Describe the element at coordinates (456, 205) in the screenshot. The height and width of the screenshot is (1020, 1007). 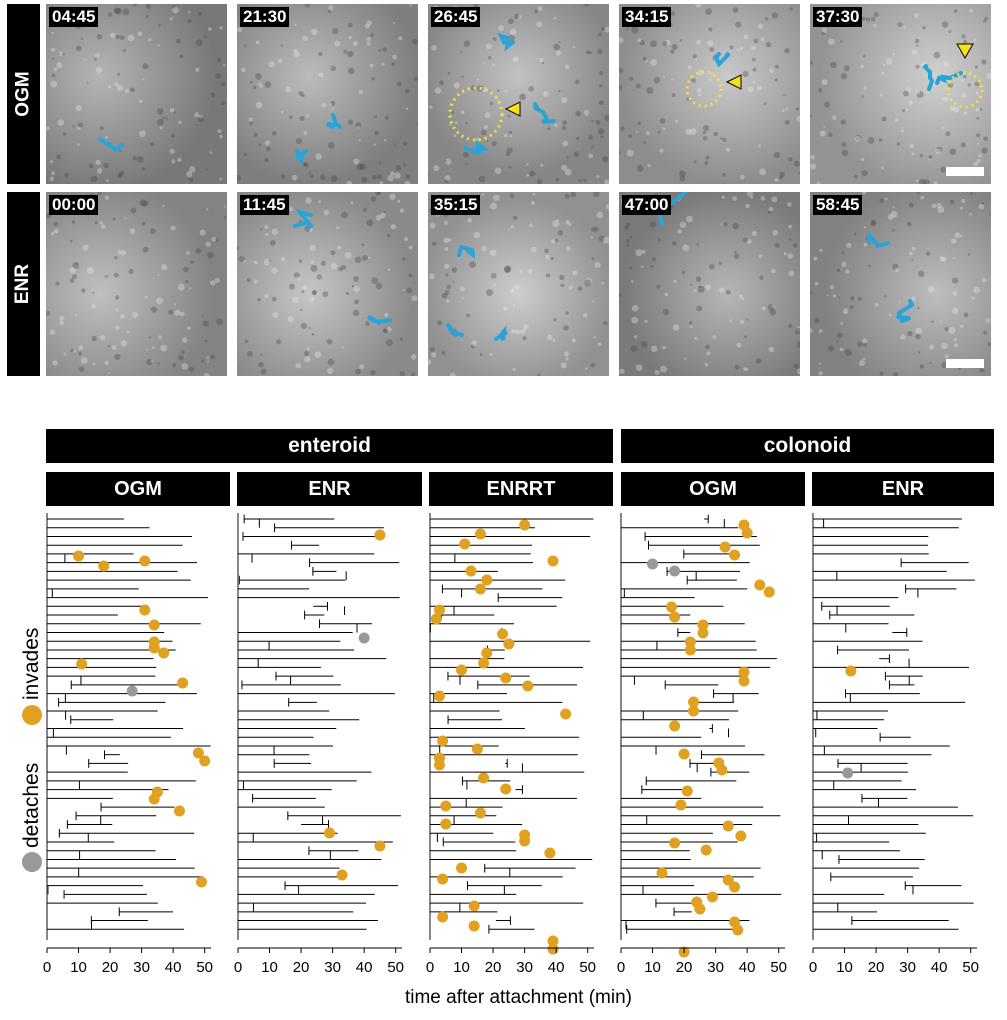
I see `timestamp-label: 35:15` at that location.